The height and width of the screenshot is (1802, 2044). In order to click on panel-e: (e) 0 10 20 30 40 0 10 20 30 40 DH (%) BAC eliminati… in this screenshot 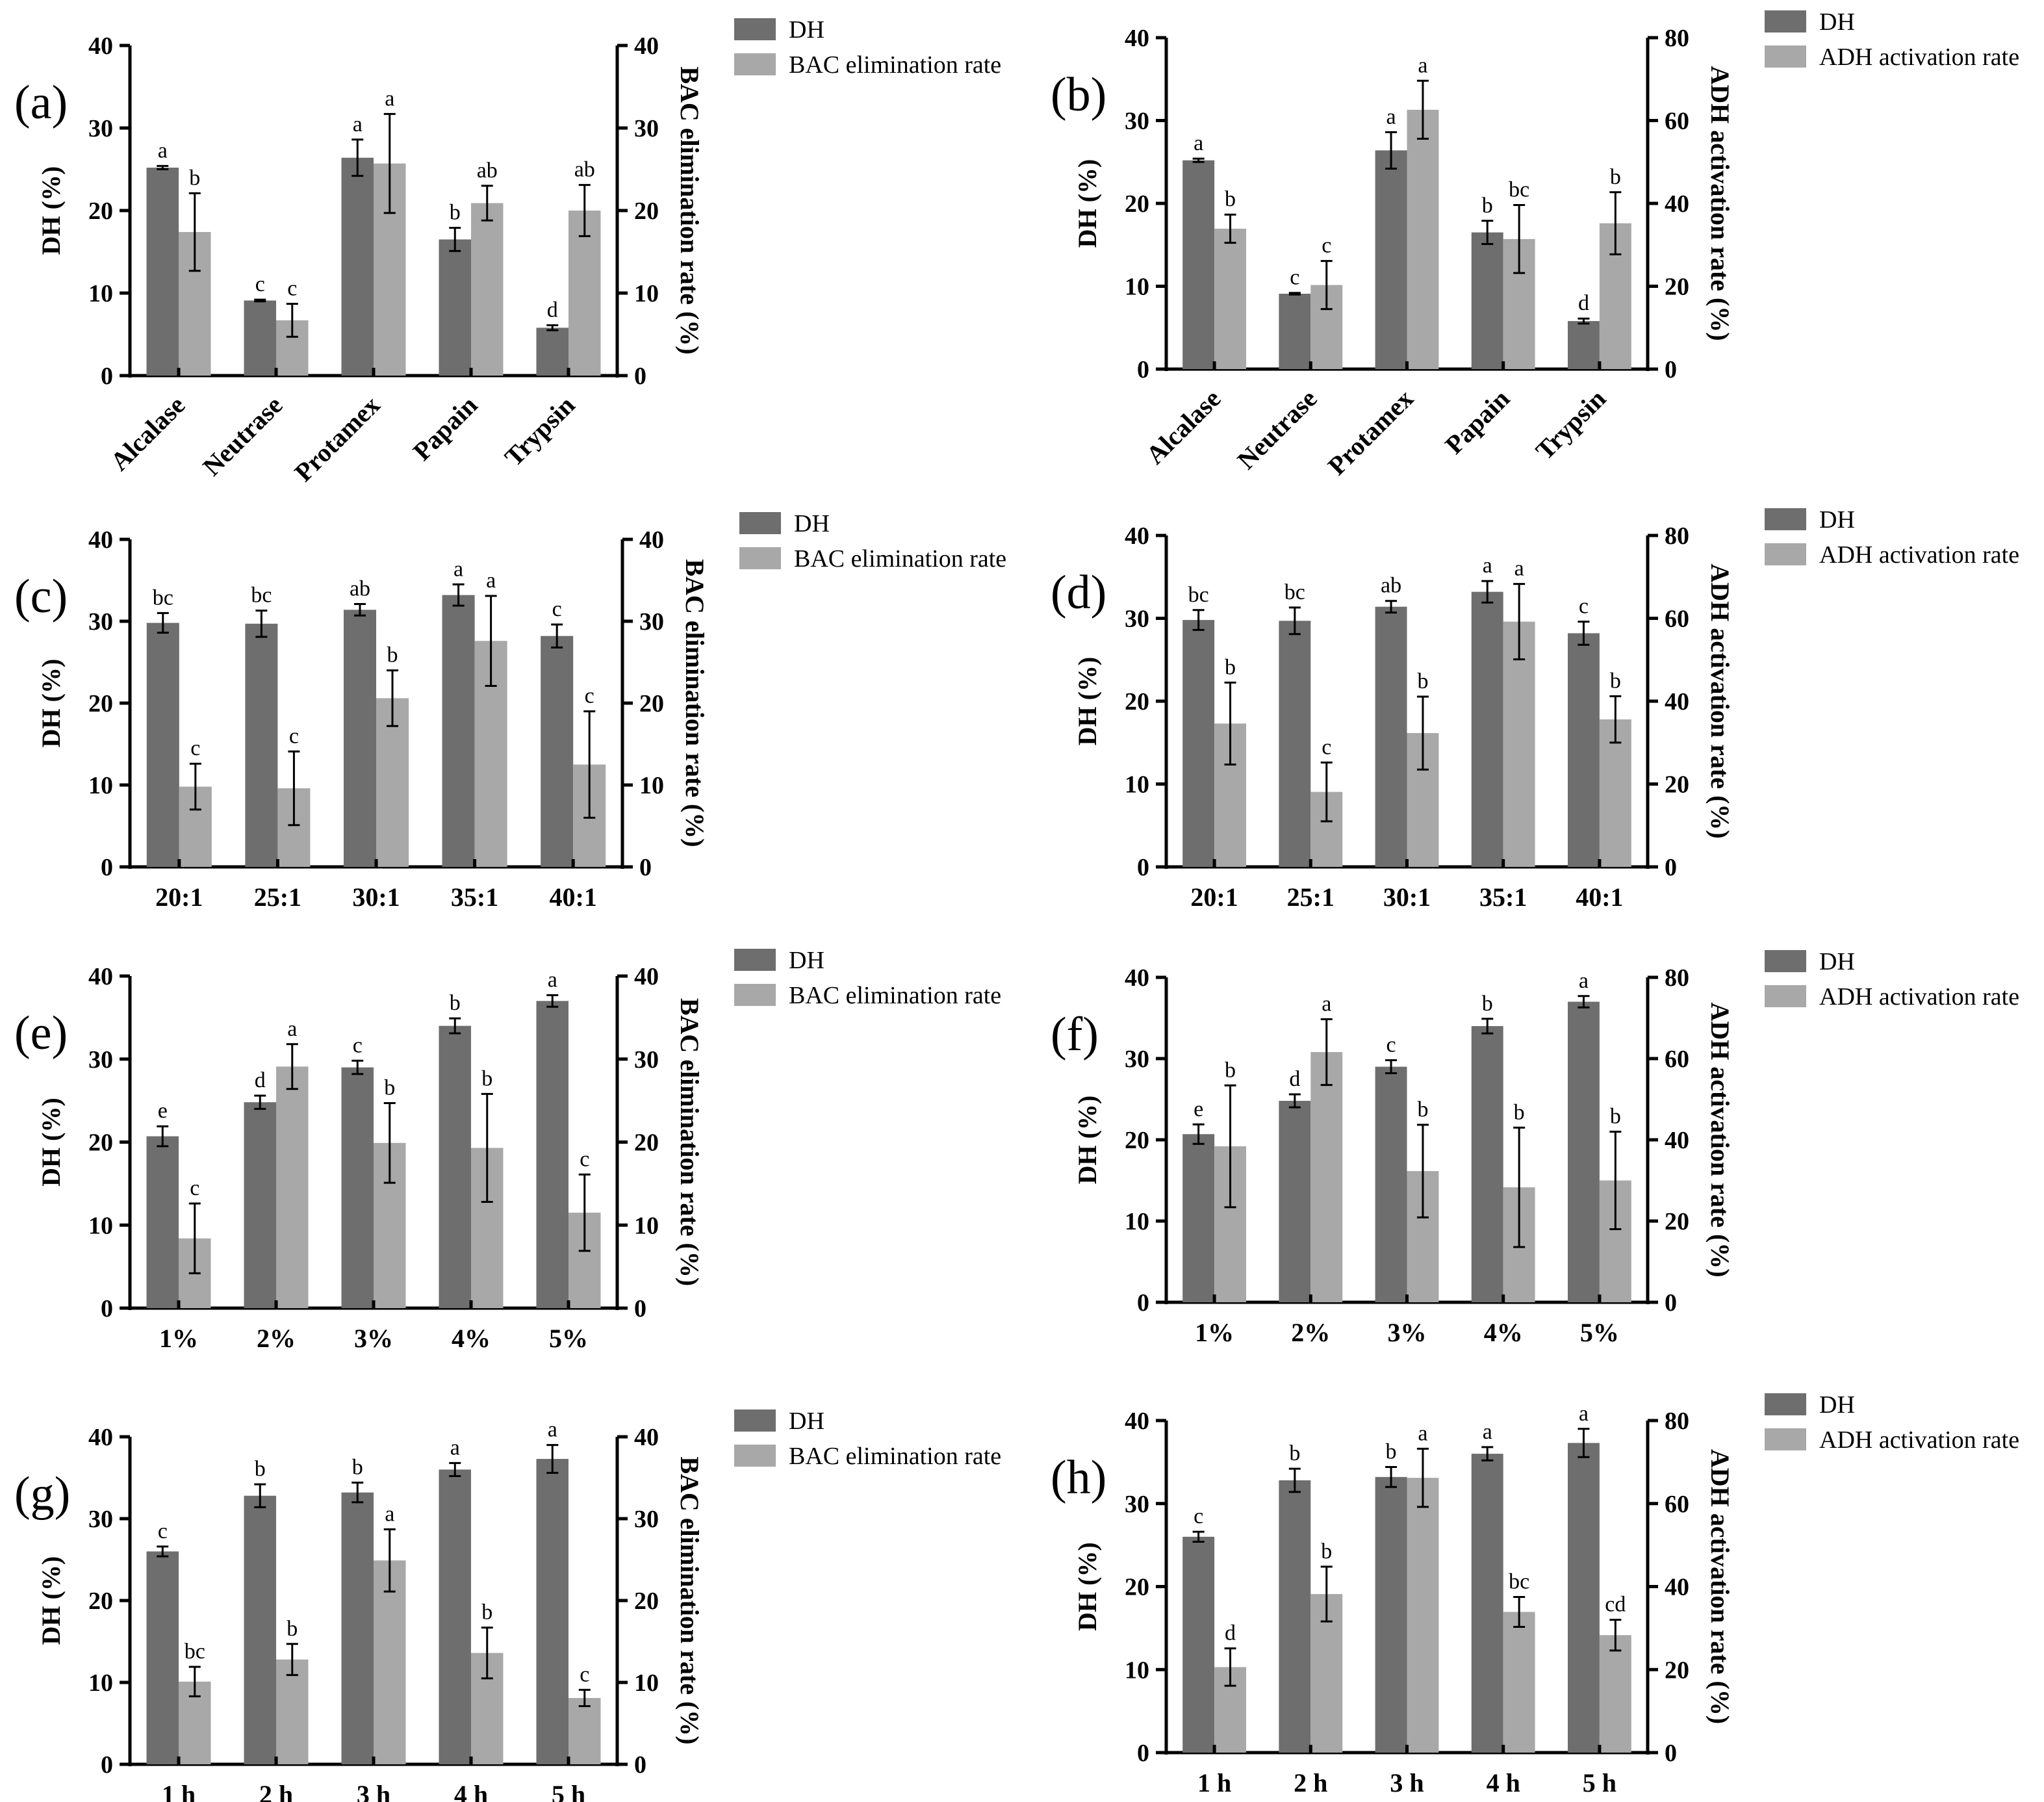, I will do `click(507, 1150)`.